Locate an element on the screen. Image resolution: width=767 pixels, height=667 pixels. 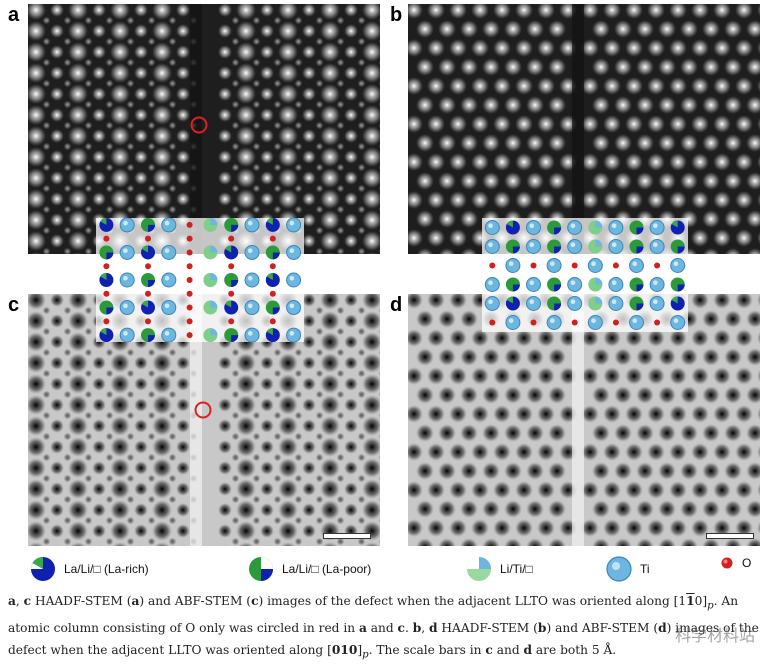
legend-label-la-poor: La/Li/□ (La-poor) is located at coordinates (327, 569).